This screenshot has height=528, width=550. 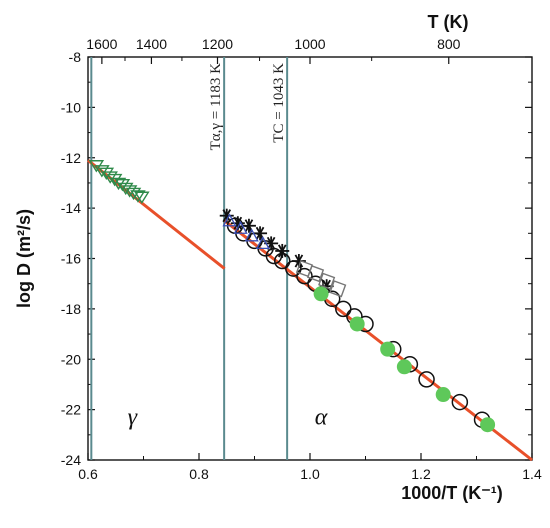 What do you see at coordinates (24, 258) in the screenshot?
I see `y-axis-title: log D (m²/s)` at bounding box center [24, 258].